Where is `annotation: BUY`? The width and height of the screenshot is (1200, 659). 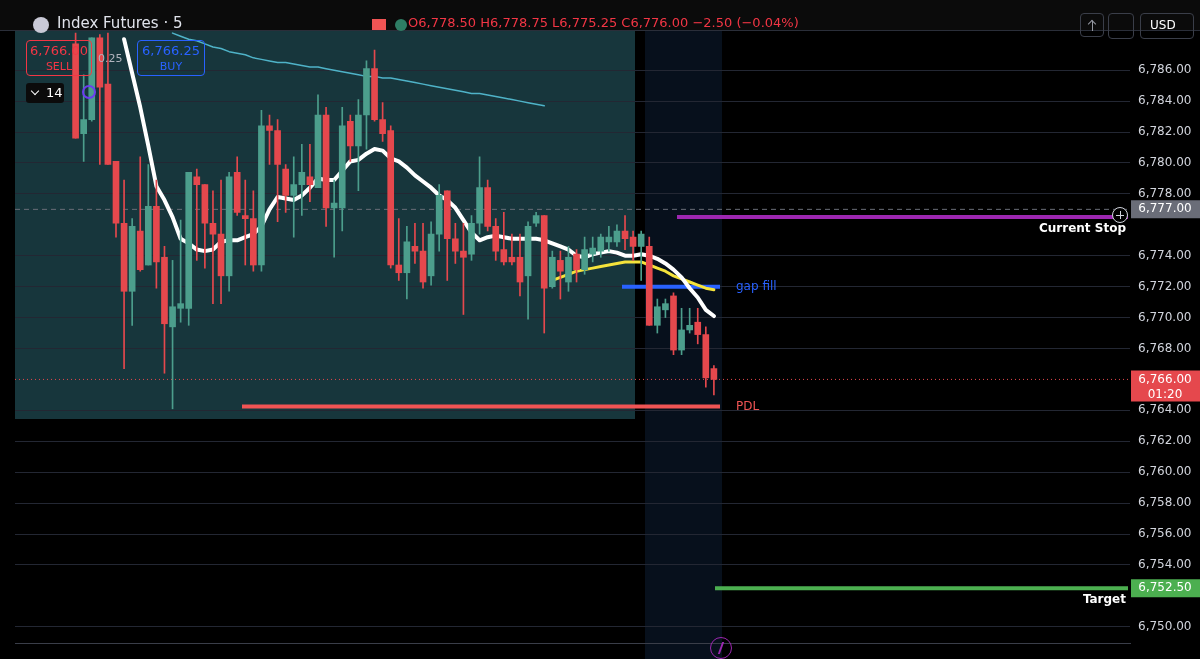 annotation: BUY is located at coordinates (171, 67).